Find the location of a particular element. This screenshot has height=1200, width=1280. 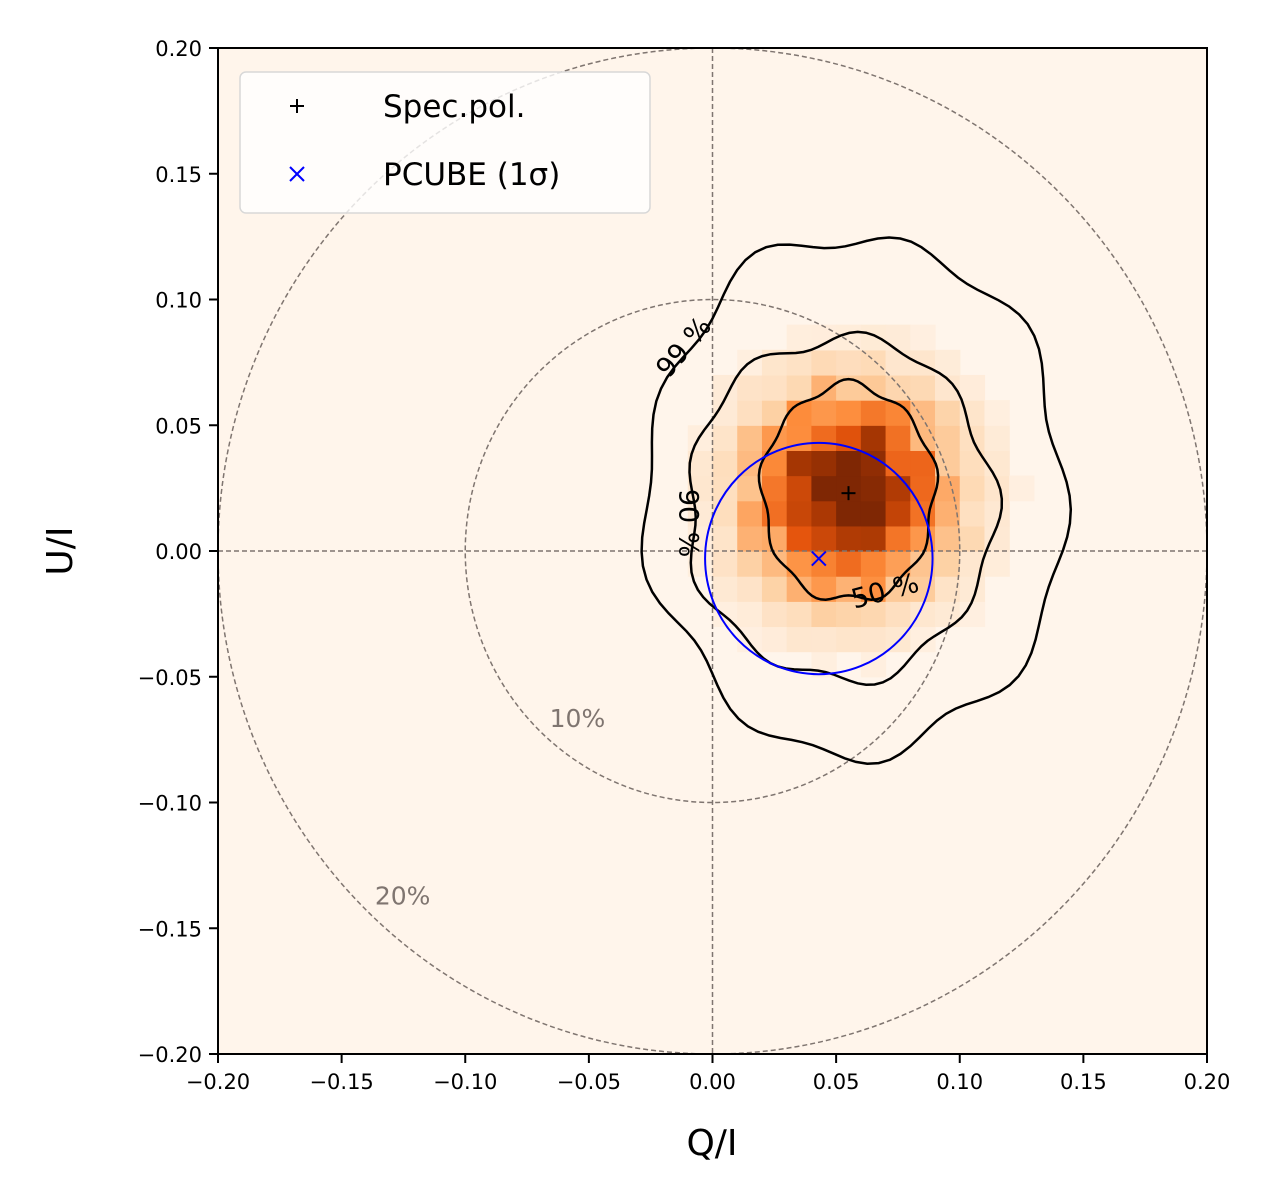

x-tick-label: 0.10 is located at coordinates (959, 1082).